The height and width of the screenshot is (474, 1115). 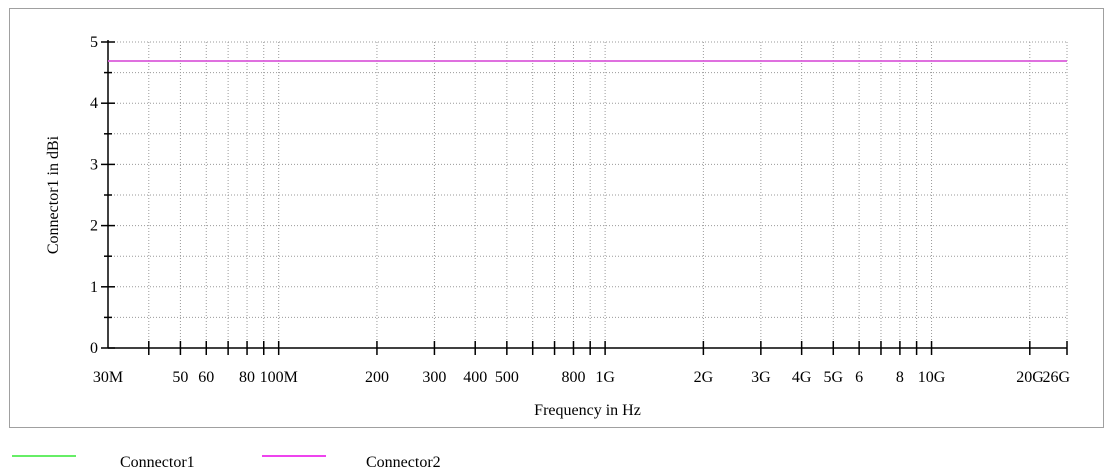 I want to click on x-tick-label: 5G, so click(x=833, y=377).